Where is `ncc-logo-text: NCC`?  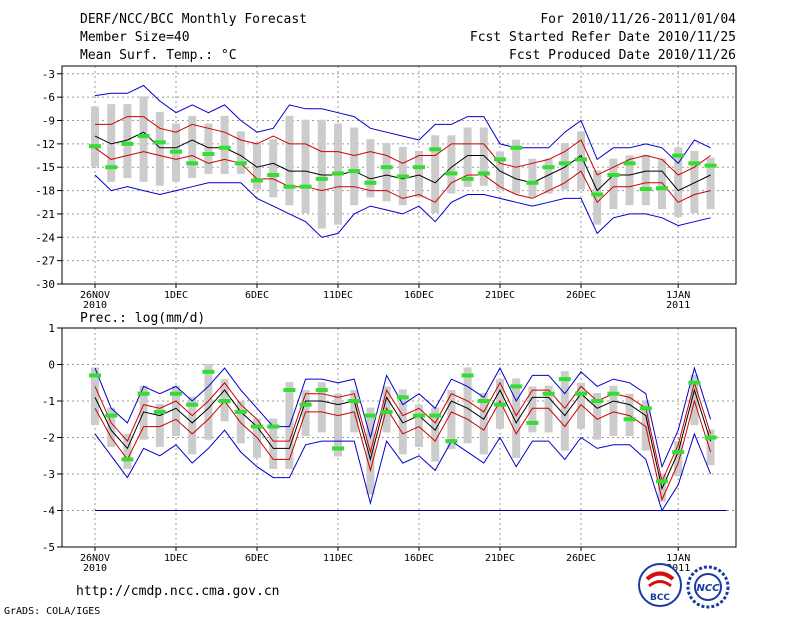
ncc-logo-text: NCC is located at coordinates (708, 588).